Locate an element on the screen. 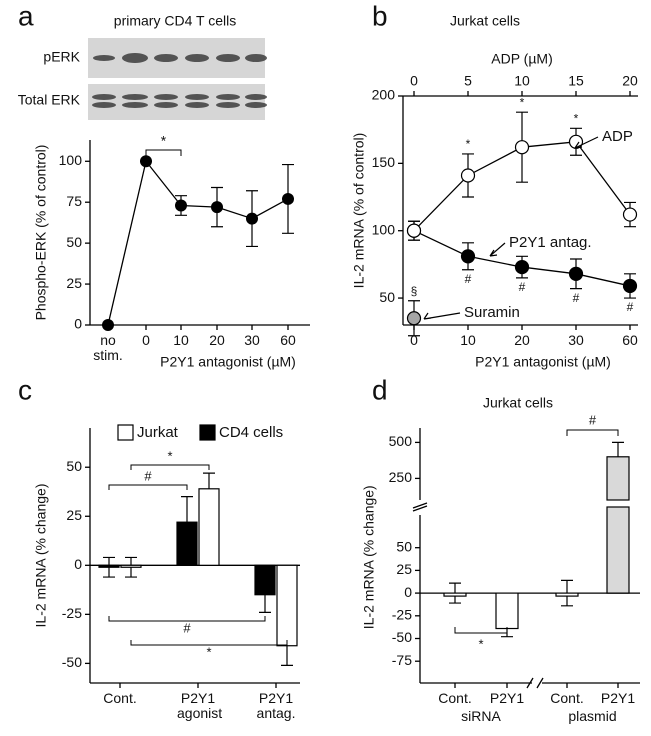 Image resolution: width=651 pixels, height=736 pixels. blot-images is located at coordinates (177, 79).